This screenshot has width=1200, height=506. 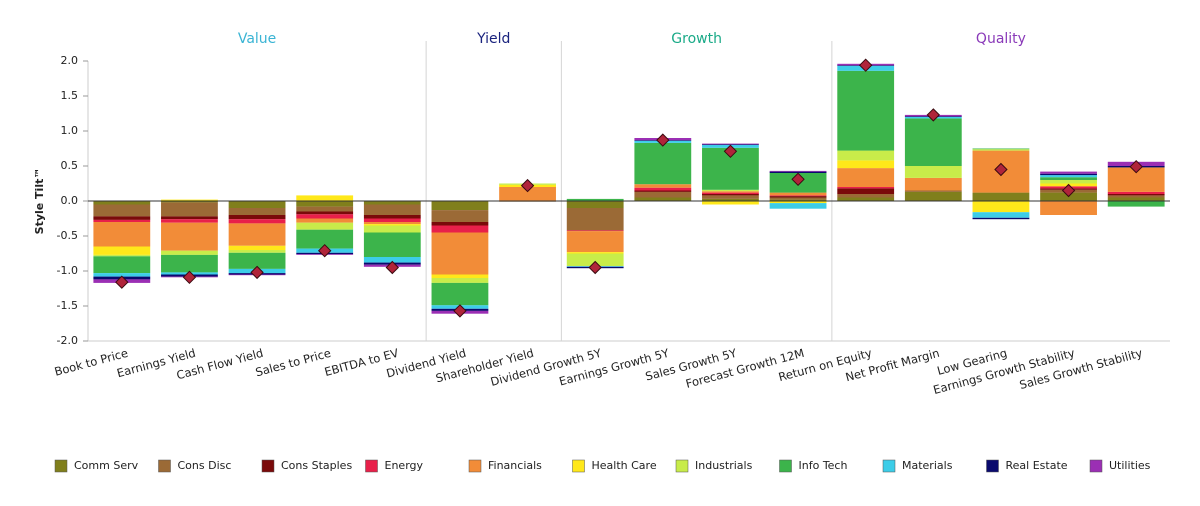 I want to click on y-tick-label: 0.0, so click(x=70, y=200).